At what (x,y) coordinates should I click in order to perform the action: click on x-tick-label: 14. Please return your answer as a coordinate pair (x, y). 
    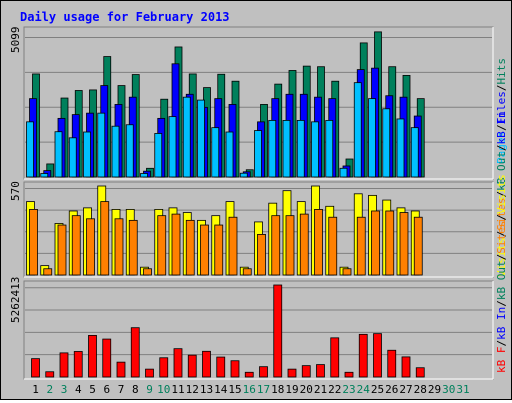
    Looking at the image, I should click on (221, 389).